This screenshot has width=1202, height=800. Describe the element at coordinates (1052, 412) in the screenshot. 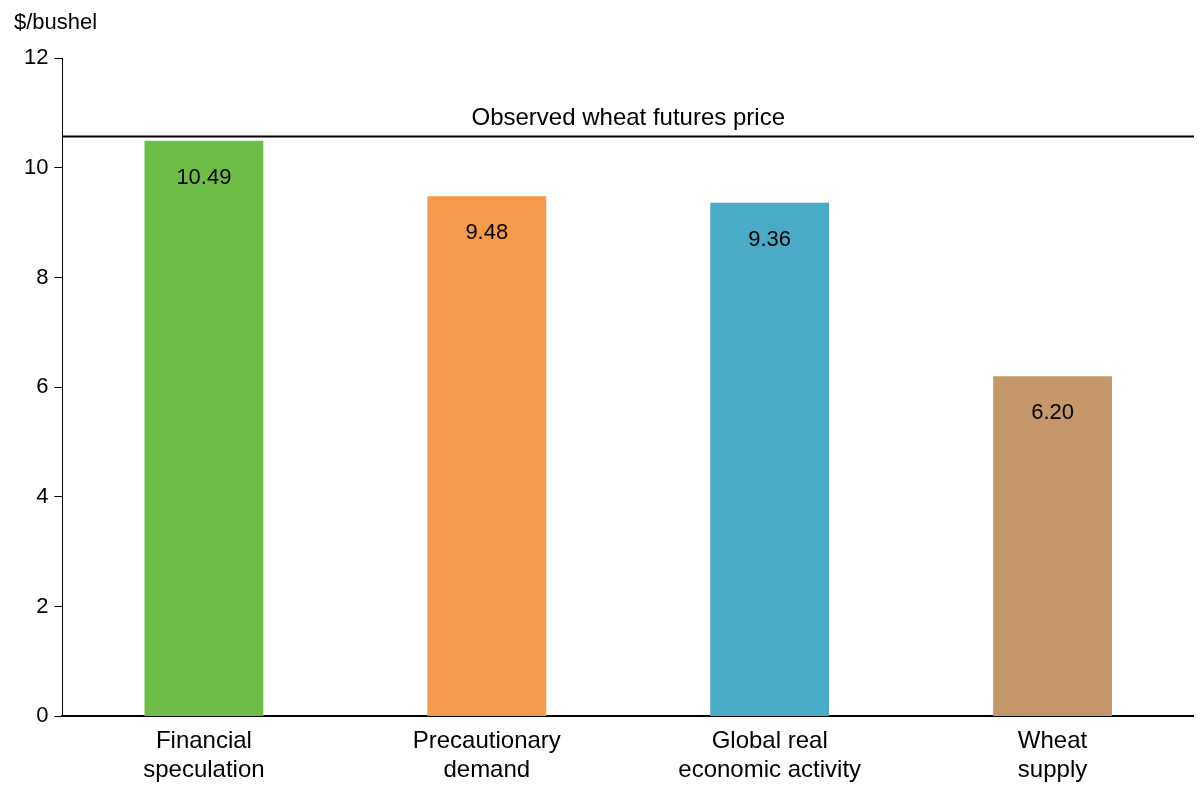

I see `data-label: 6.20` at that location.